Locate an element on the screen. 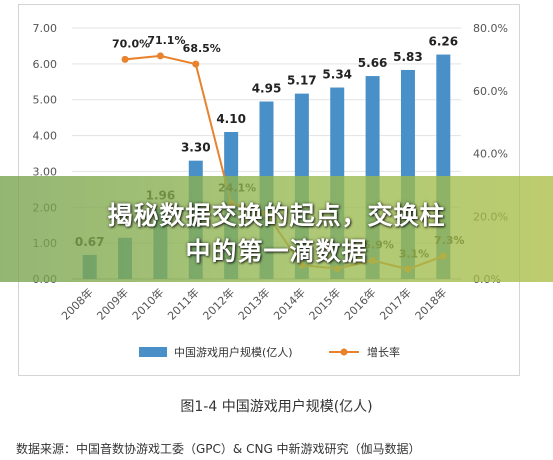 This screenshot has width=553, height=460. x-tick-label: 2017年 is located at coordinates (395, 303).